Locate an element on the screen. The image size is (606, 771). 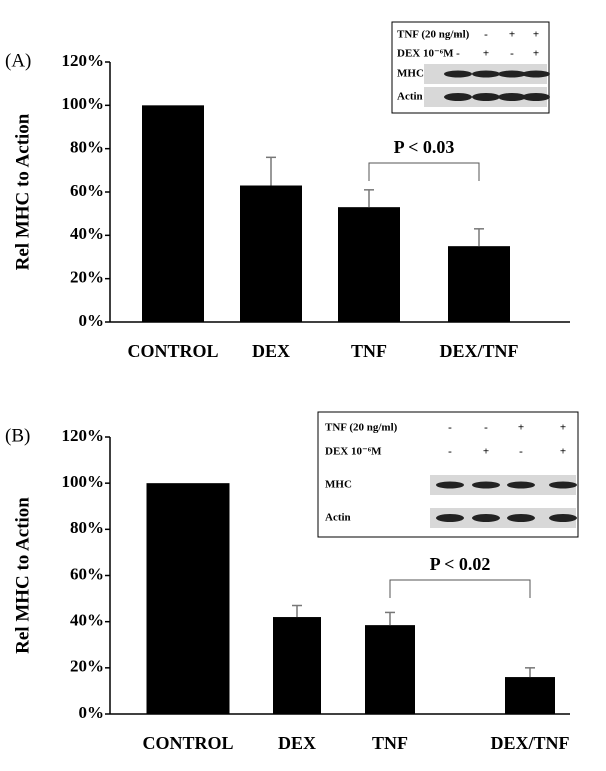
panel-label: (B) is located at coordinates (17, 435).